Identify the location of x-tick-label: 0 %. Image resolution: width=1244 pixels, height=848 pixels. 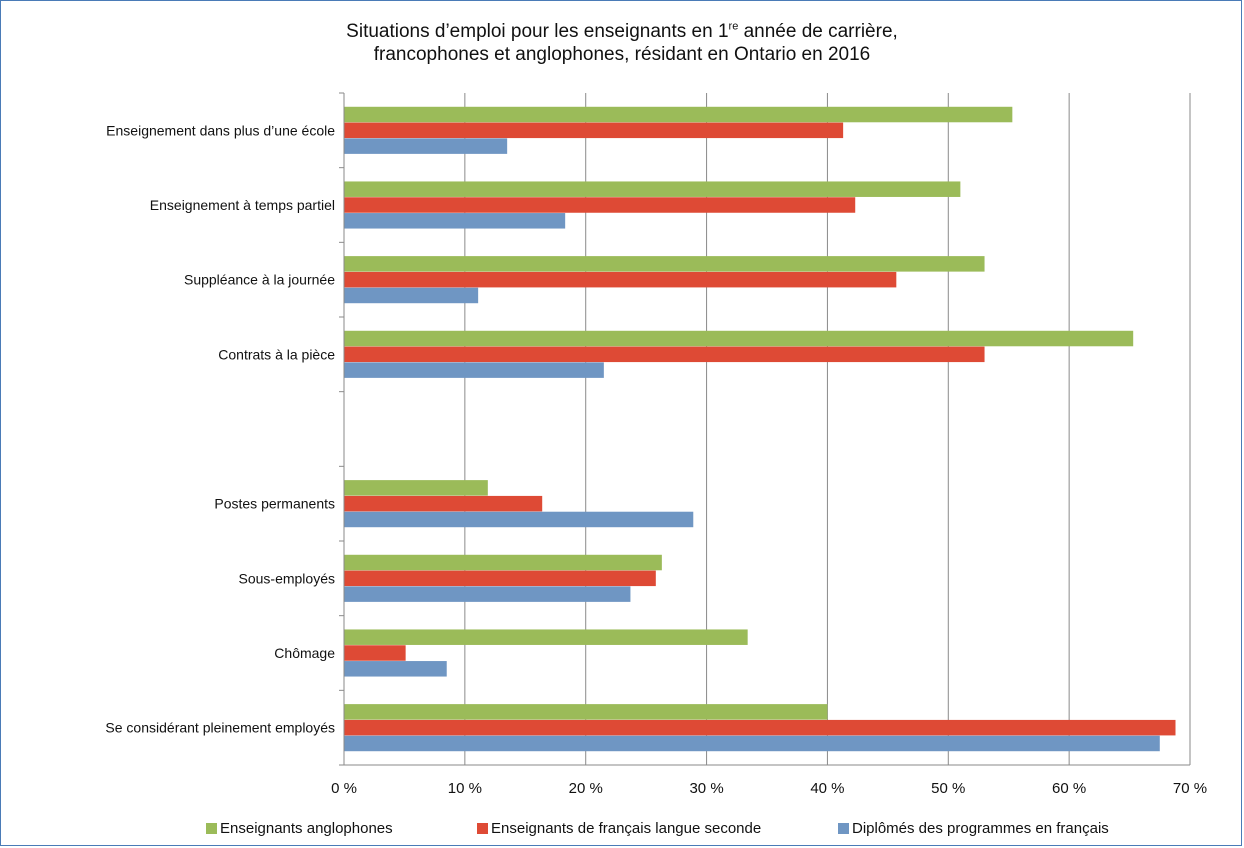
(344, 788).